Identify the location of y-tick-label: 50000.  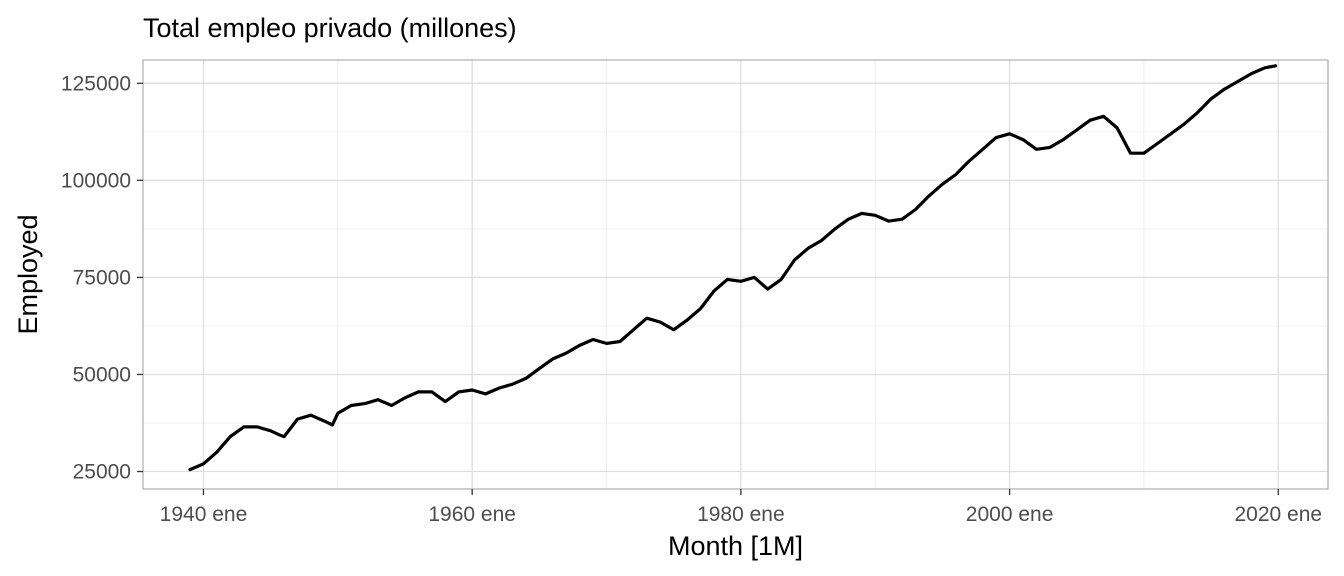
(102, 374).